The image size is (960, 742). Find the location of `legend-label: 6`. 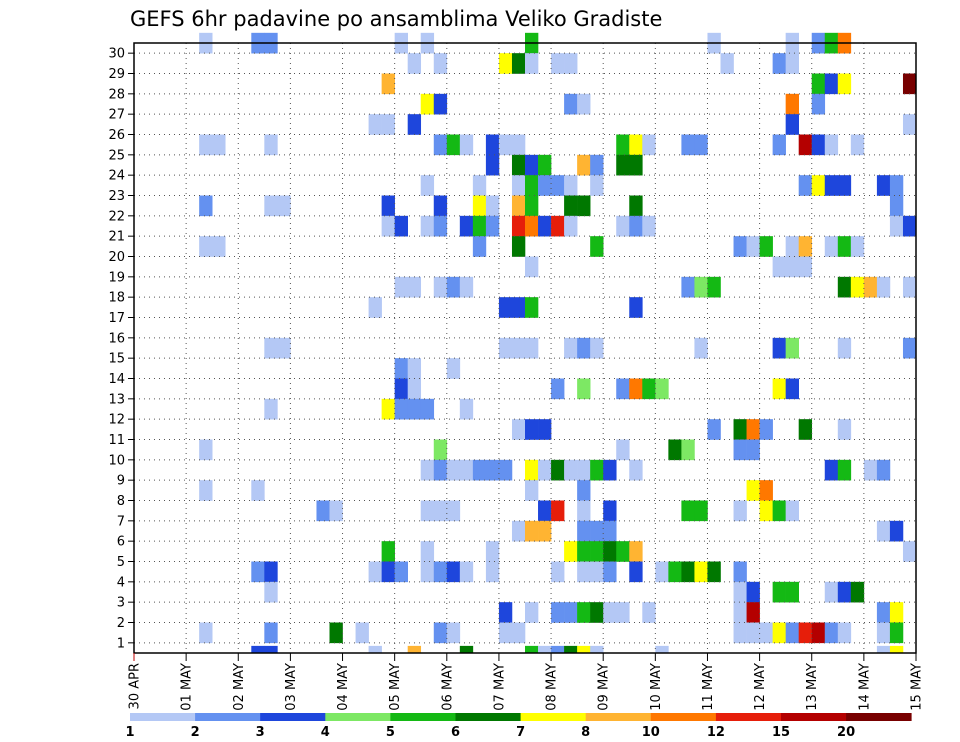

legend-label: 6 is located at coordinates (455, 732).